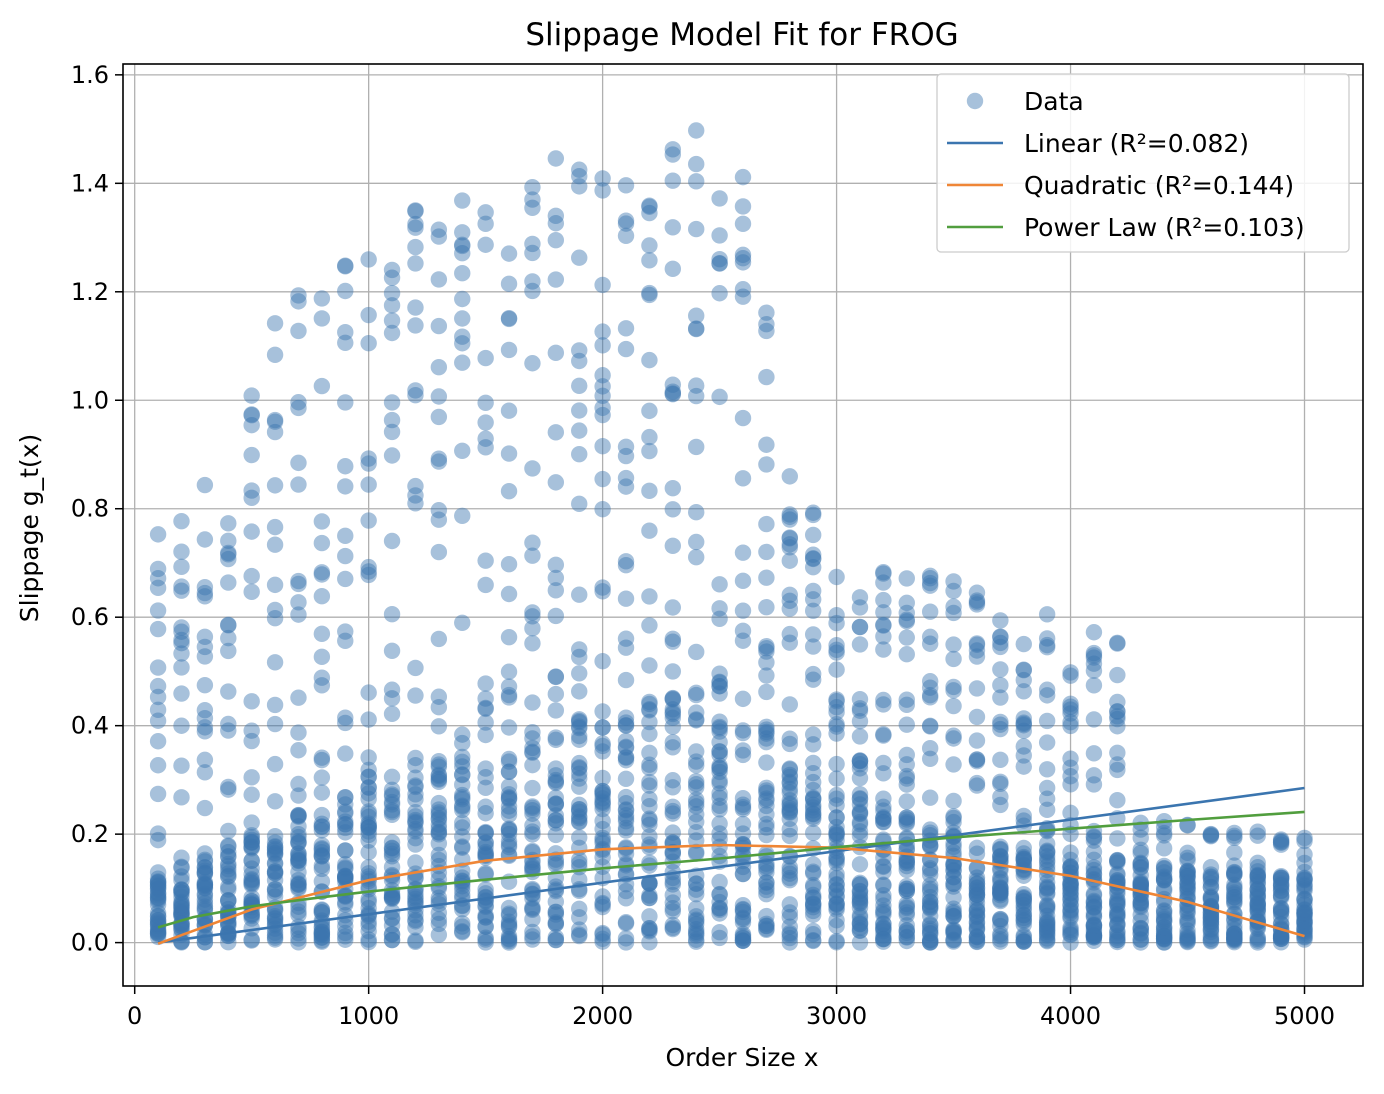 This screenshot has height=1094, width=1384. I want to click on x-tick-label: 1000, so click(368, 1016).